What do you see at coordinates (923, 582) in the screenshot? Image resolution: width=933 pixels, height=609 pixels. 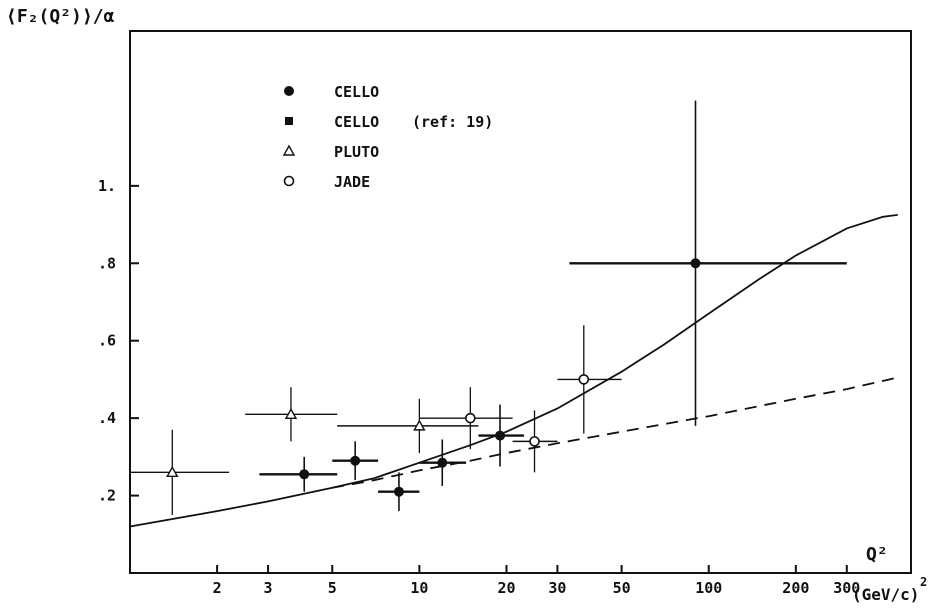 I see `x-axis-unit-exponent: 2` at bounding box center [923, 582].